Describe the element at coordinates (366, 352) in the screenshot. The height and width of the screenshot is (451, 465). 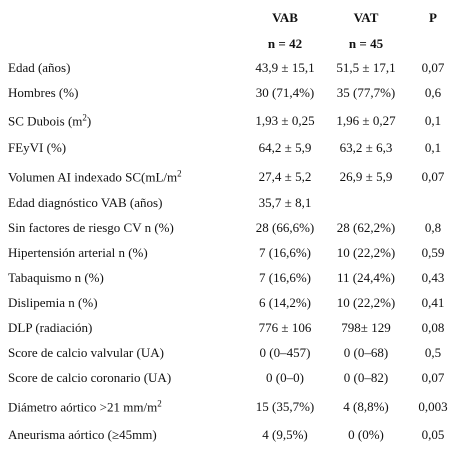
I see `cell-value: 0 (0–68)` at that location.